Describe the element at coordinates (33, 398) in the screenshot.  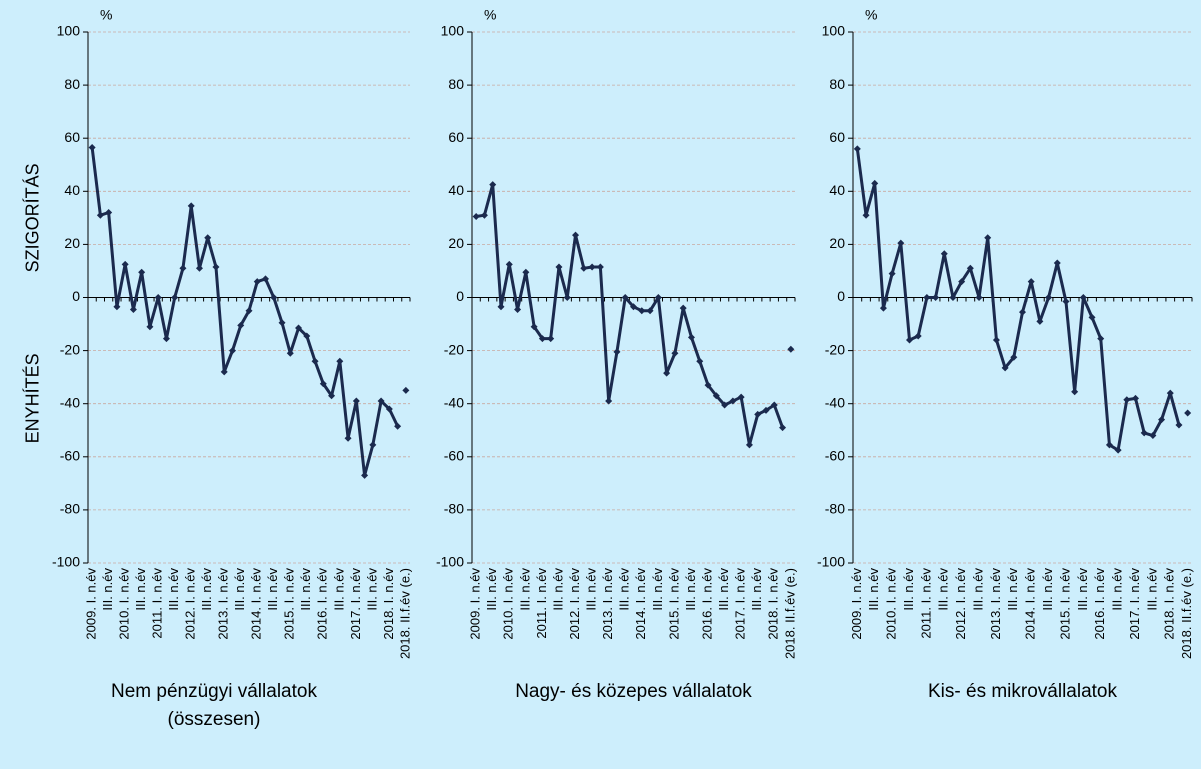
I see `y-axis-annotation: ENYHÍTÉS` at that location.